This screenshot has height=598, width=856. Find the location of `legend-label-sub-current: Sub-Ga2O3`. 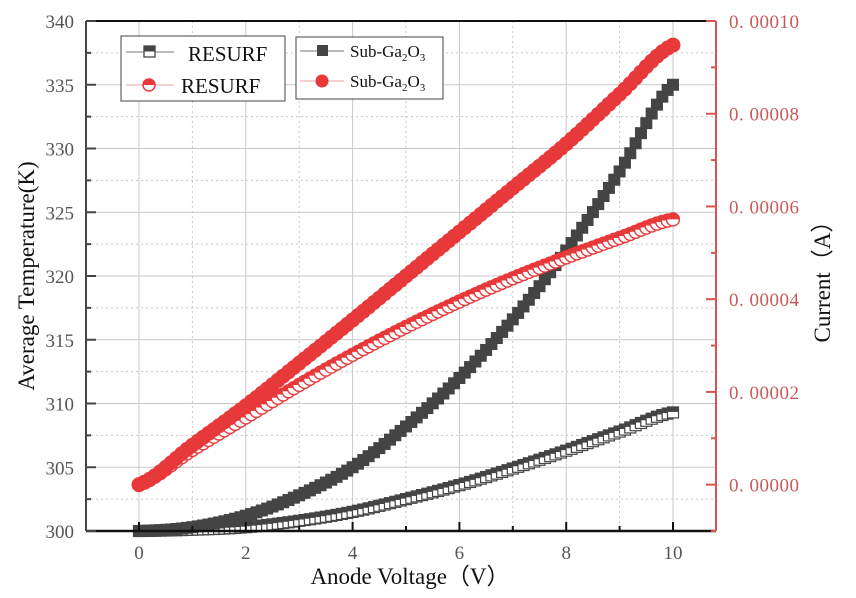

legend-label-sub-current: Sub-Ga2O3 is located at coordinates (388, 83).